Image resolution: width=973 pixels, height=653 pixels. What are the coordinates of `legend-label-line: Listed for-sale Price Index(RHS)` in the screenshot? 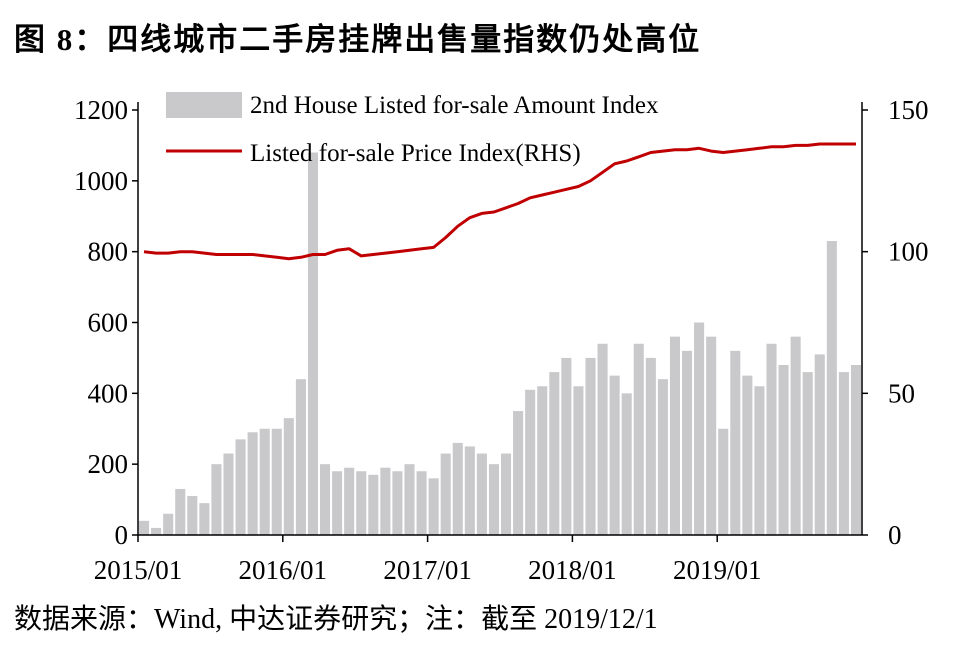 It's located at (415, 153).